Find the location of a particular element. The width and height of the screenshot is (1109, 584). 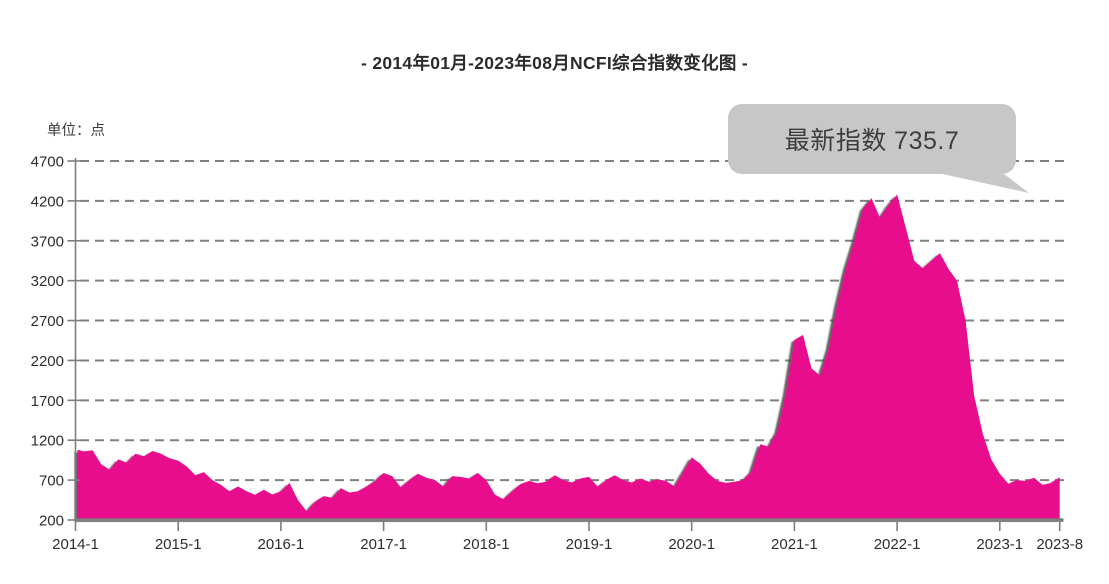

svg-text: 2022-1 is located at coordinates (897, 544).